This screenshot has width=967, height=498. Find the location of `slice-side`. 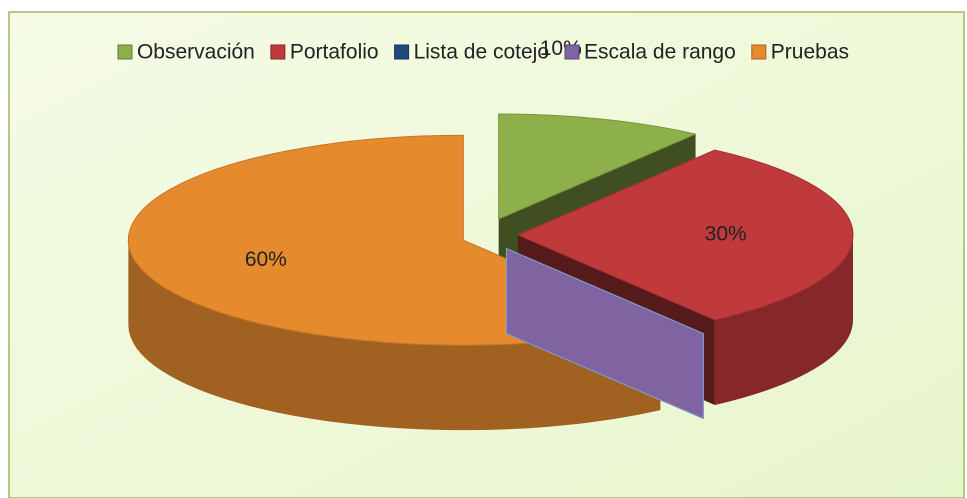

slice-side is located at coordinates (783, 320).